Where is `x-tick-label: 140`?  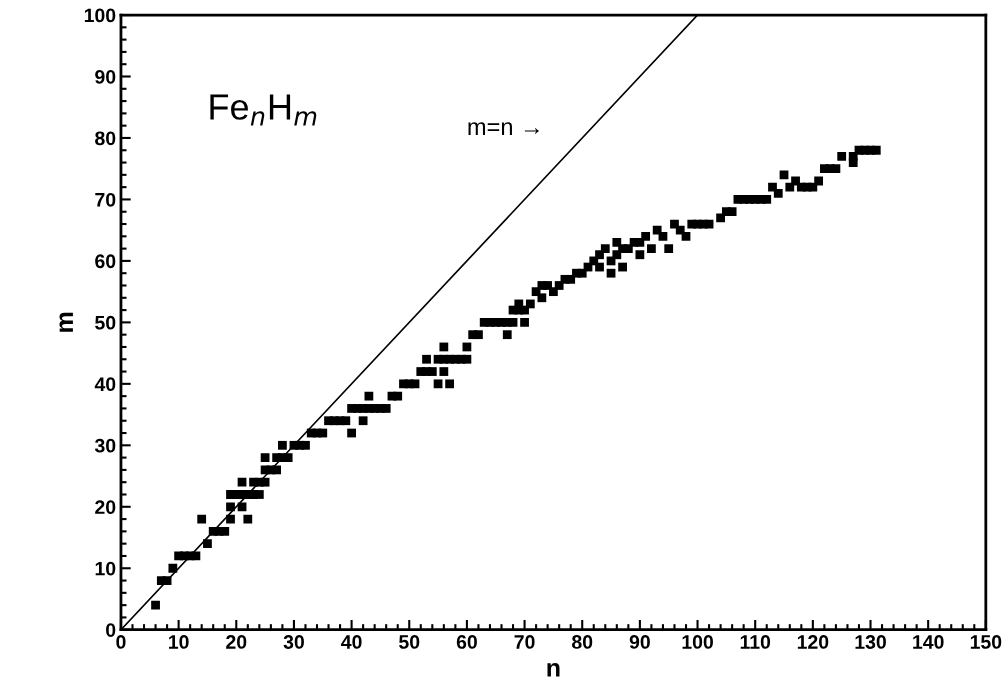 x-tick-label: 140 is located at coordinates (928, 642).